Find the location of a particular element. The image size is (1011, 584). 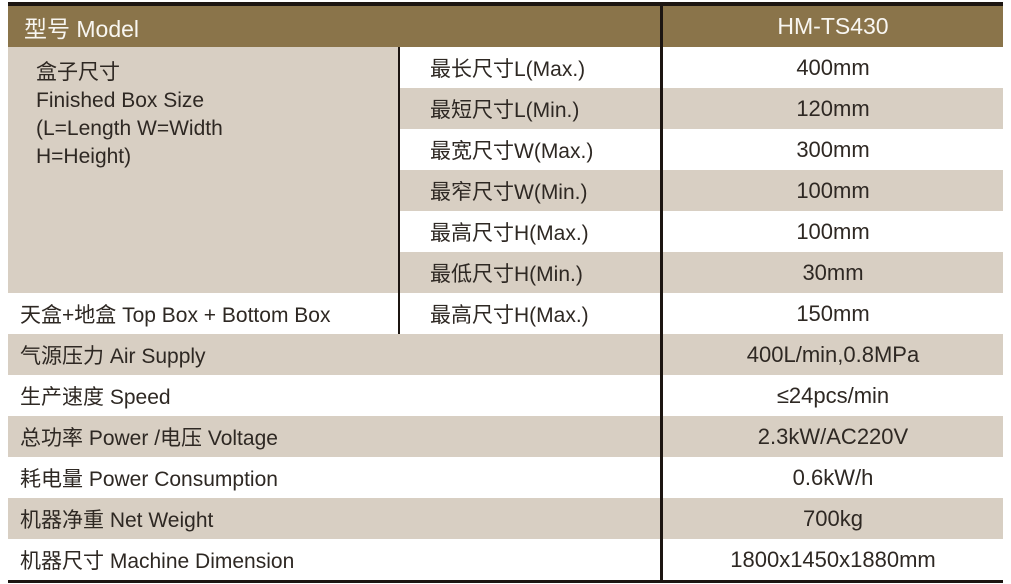

dimension-label: 最长尺寸L(Max.) is located at coordinates (508, 69).